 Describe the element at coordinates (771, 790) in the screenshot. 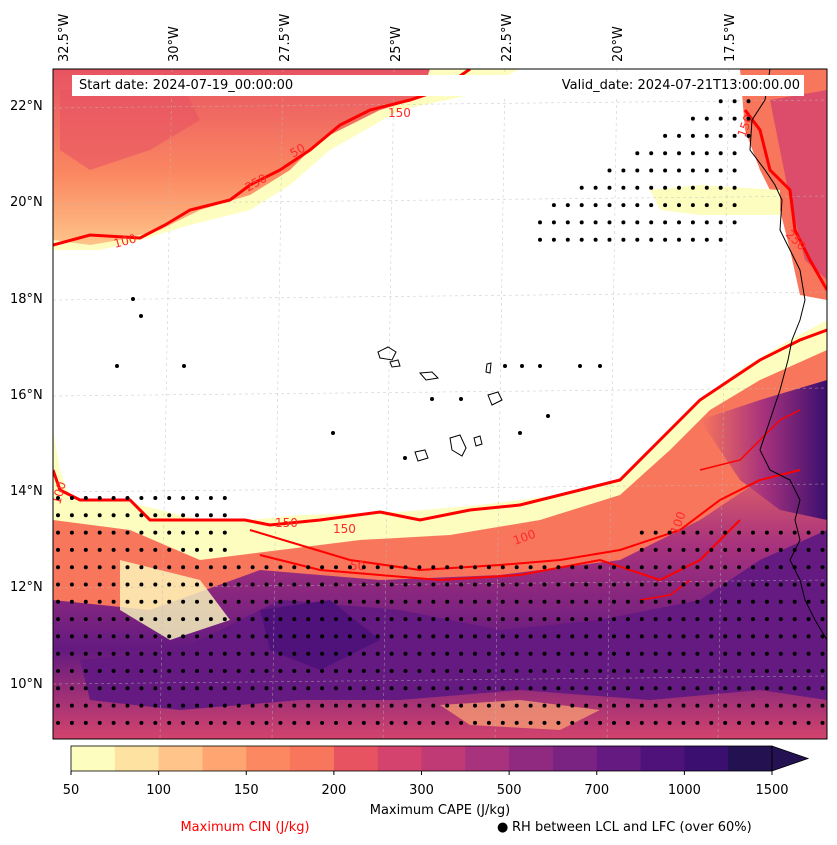

I see `colorbar-tick-label: 1500` at that location.